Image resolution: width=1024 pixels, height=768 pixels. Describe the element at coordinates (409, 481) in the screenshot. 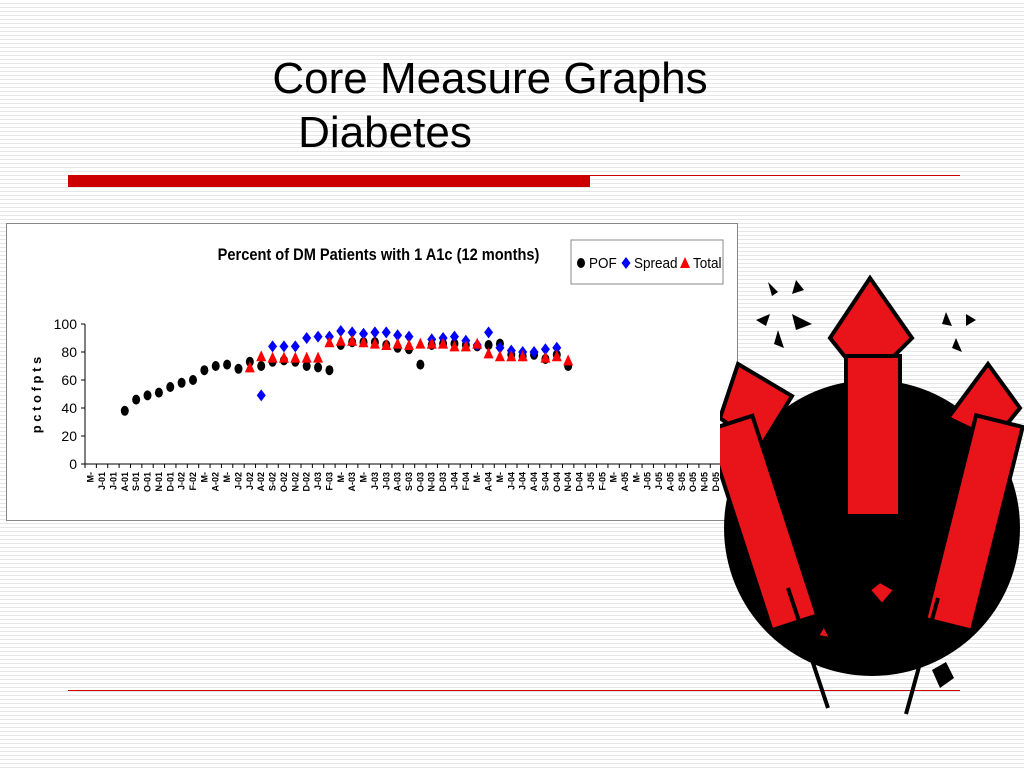

I see `x-tick-label: S-03` at that location.